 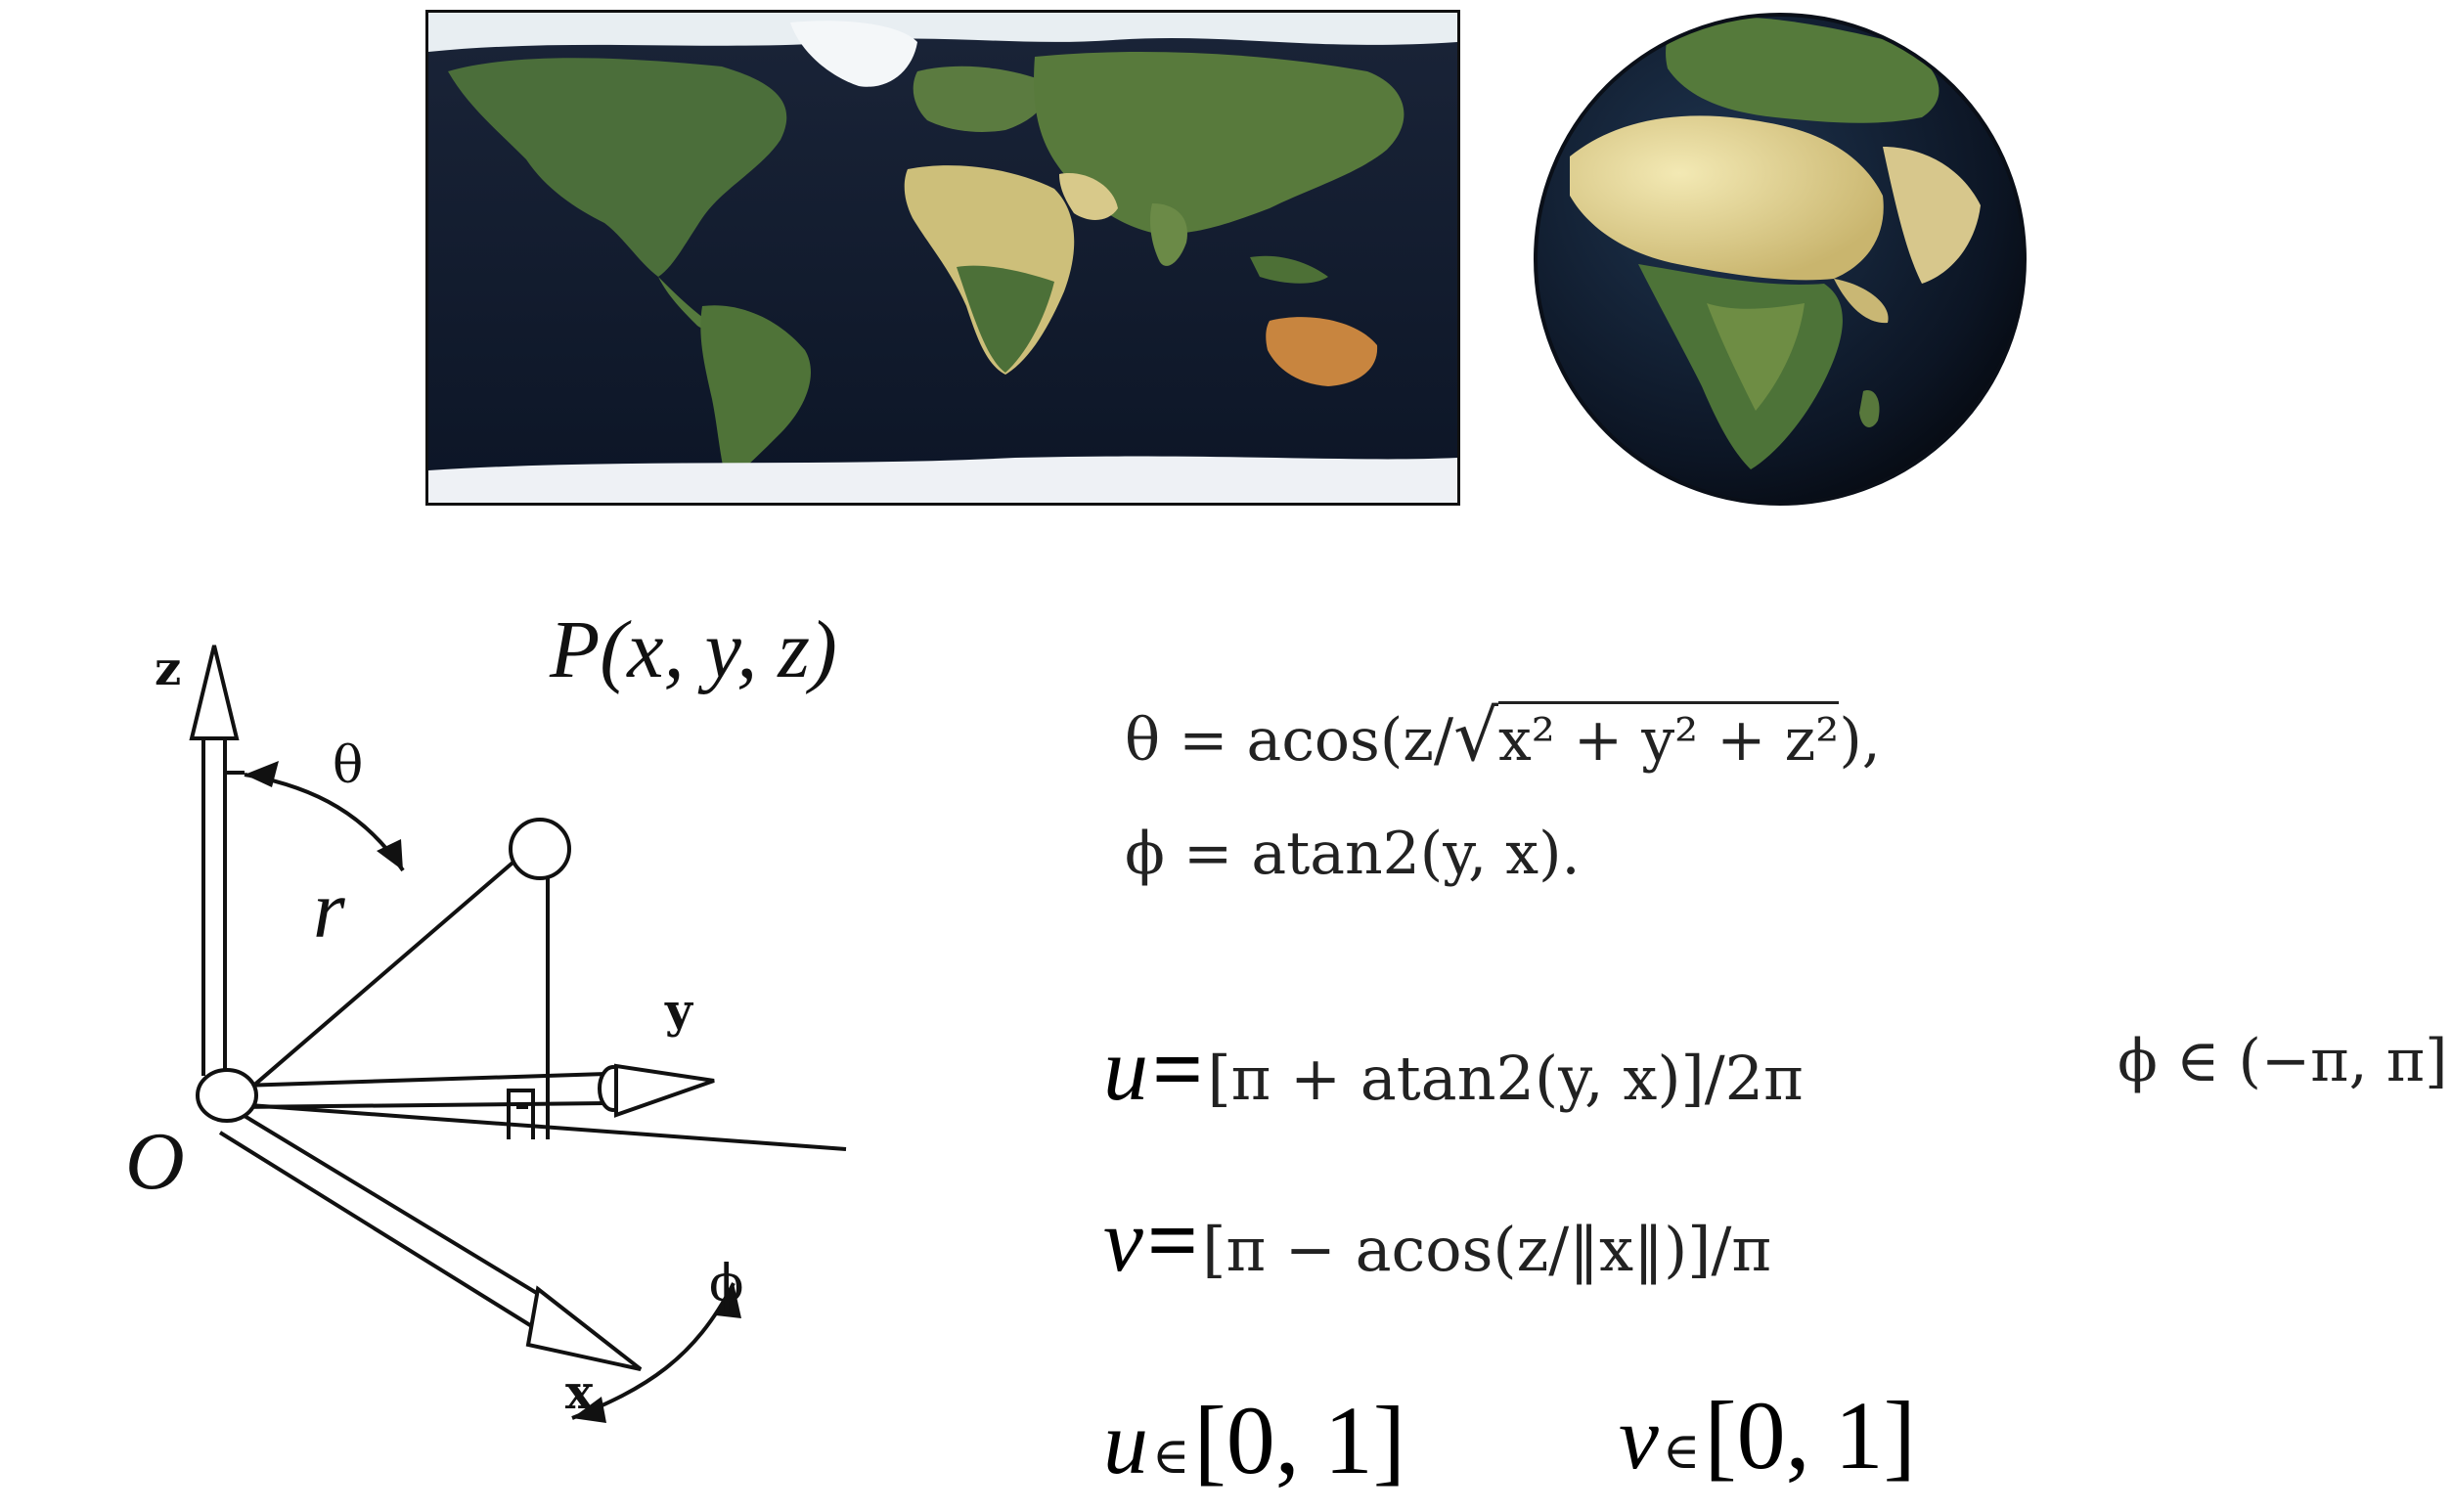 What do you see at coordinates (1476, 735) in the screenshot?
I see `sqrt-sign: √` at bounding box center [1476, 735].